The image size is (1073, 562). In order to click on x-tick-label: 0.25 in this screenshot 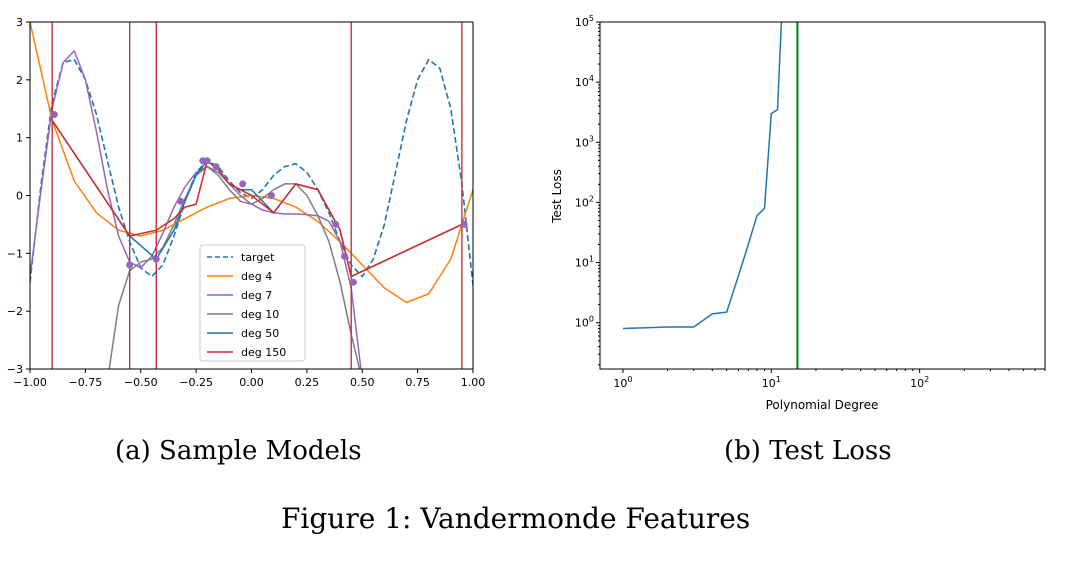, I will do `click(307, 382)`.